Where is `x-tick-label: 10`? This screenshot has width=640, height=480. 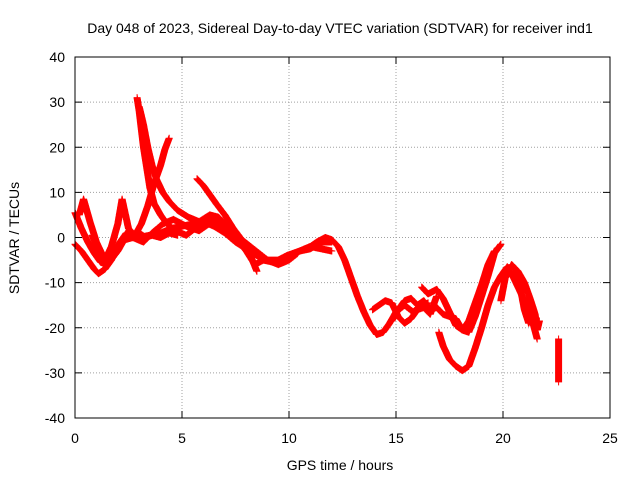
x-tick-label: 10 is located at coordinates (289, 438).